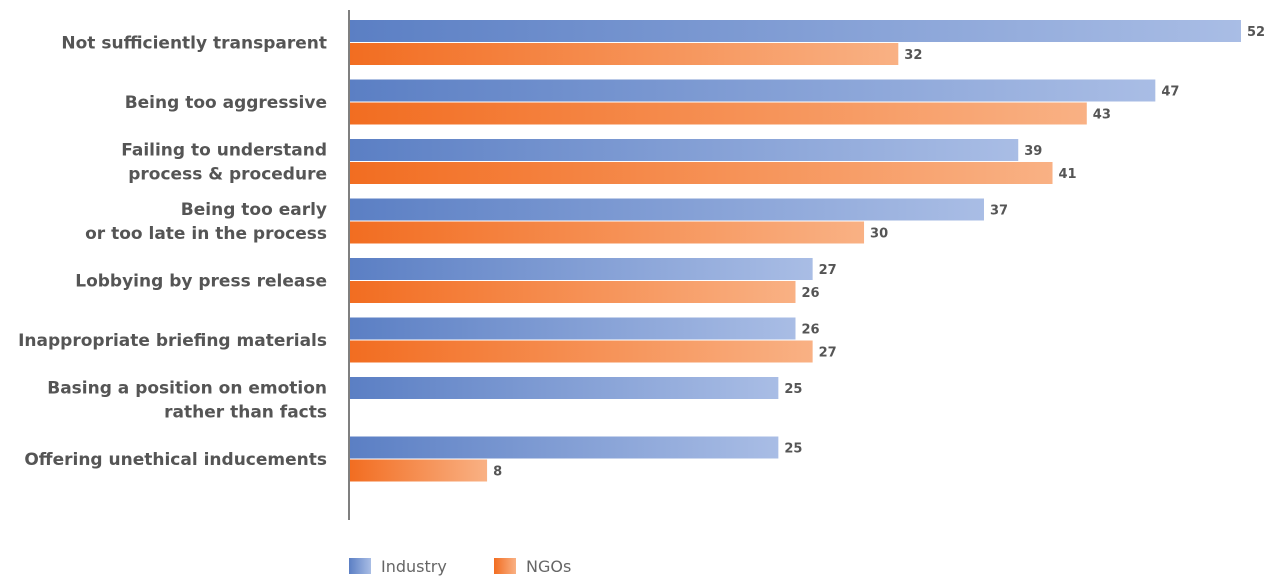 The image size is (1276, 585). Describe the element at coordinates (828, 353) in the screenshot. I see `value-label-ngos-5: 27` at that location.